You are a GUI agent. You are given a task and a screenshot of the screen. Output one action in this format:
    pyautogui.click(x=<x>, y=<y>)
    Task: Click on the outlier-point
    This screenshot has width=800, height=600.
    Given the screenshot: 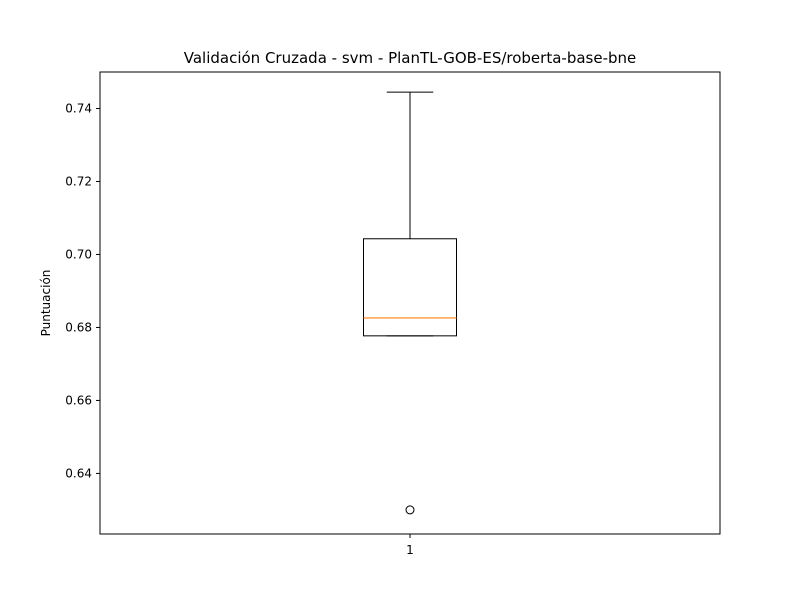 What is the action you would take?
    pyautogui.click(x=410, y=510)
    